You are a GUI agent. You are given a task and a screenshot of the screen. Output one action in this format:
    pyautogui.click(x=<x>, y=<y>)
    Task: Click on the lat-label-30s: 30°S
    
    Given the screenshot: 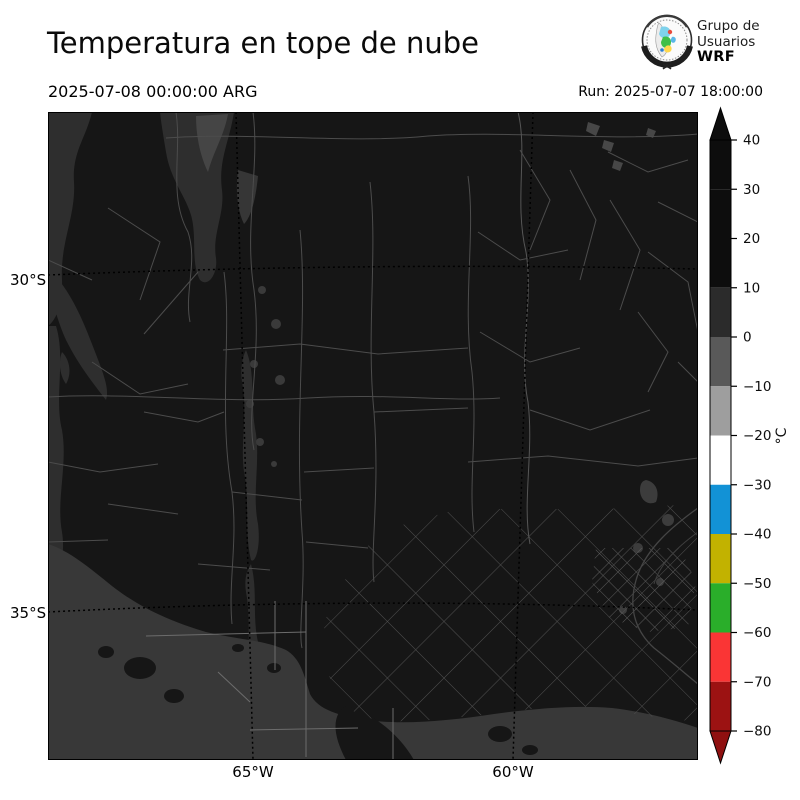 What is the action you would take?
    pyautogui.click(x=28, y=280)
    